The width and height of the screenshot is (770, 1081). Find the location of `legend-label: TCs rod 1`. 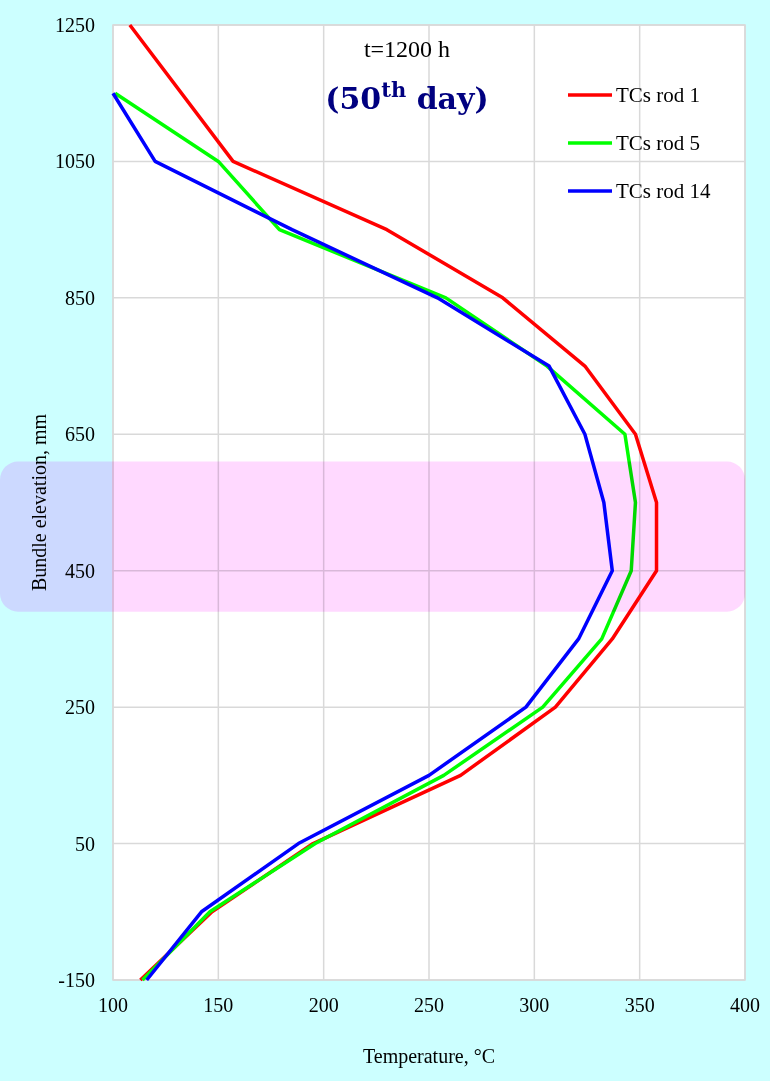

legend-label: TCs rod 1 is located at coordinates (658, 95).